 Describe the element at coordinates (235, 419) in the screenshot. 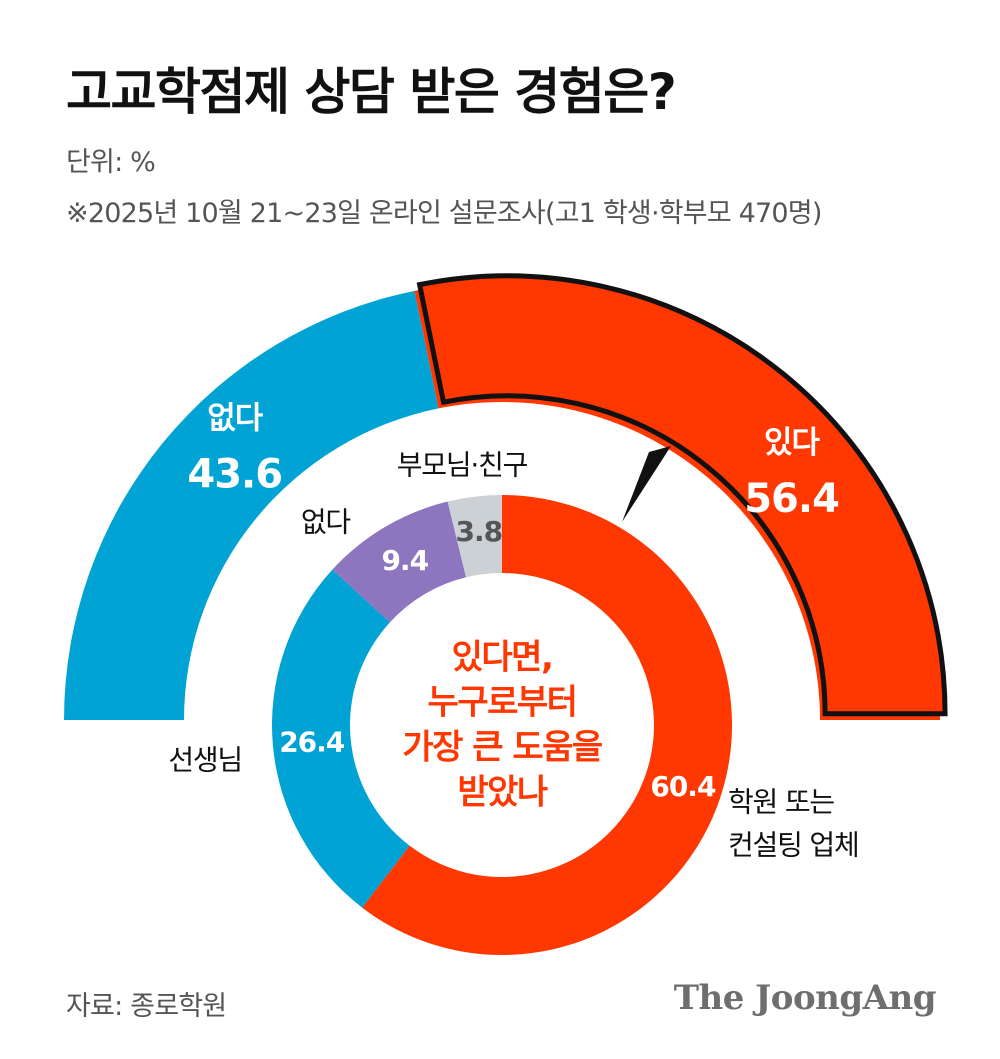

I see `outer-category-label: 없다` at that location.